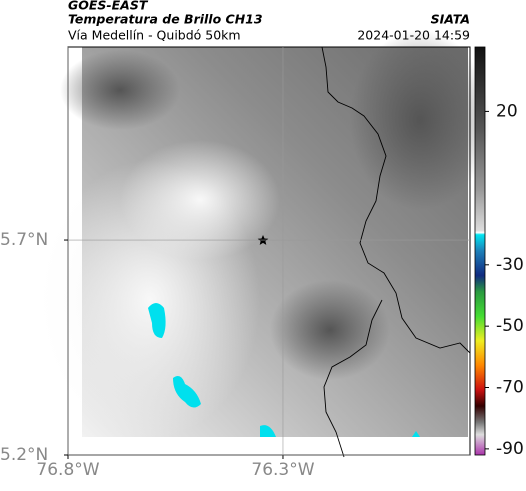 The width and height of the screenshot is (526, 491). What do you see at coordinates (154, 35) in the screenshot?
I see `route: Vía Medellín - Quibdó 50km` at bounding box center [154, 35].